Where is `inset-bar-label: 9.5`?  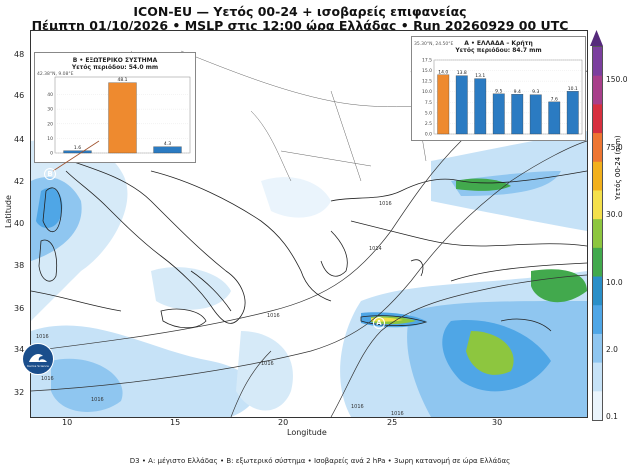
inset-bar-label: 9.5 is located at coordinates (498, 91).